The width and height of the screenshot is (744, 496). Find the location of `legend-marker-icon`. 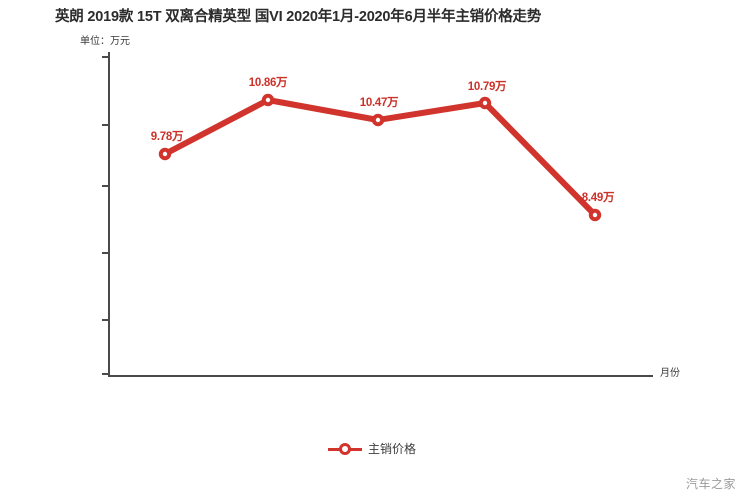

legend-marker-icon is located at coordinates (344, 449).